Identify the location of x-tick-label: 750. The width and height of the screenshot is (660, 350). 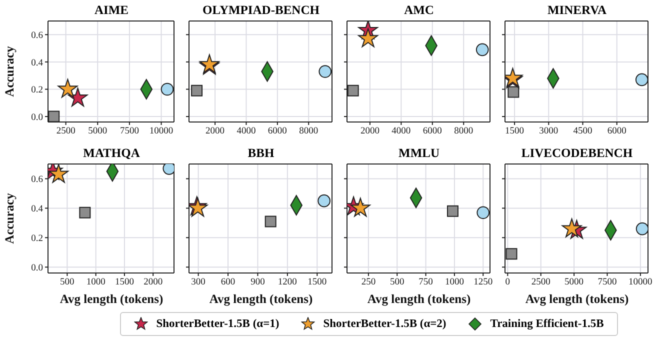
(426, 283).